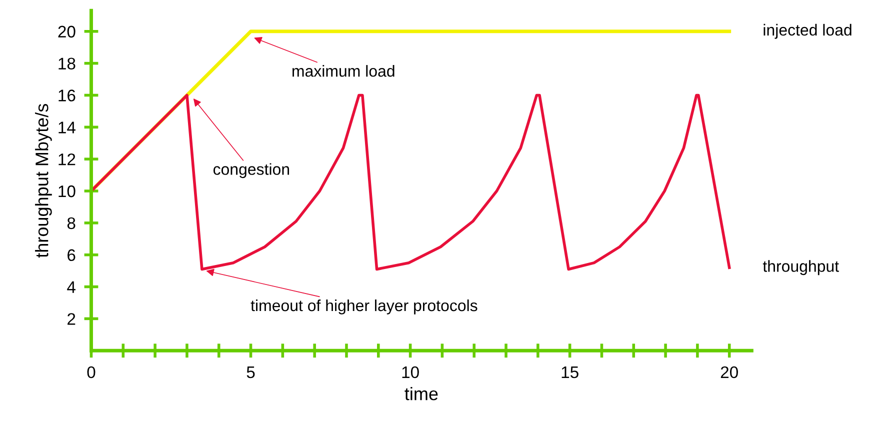  Describe the element at coordinates (251, 170) in the screenshot. I see `annotation: congestion` at that location.